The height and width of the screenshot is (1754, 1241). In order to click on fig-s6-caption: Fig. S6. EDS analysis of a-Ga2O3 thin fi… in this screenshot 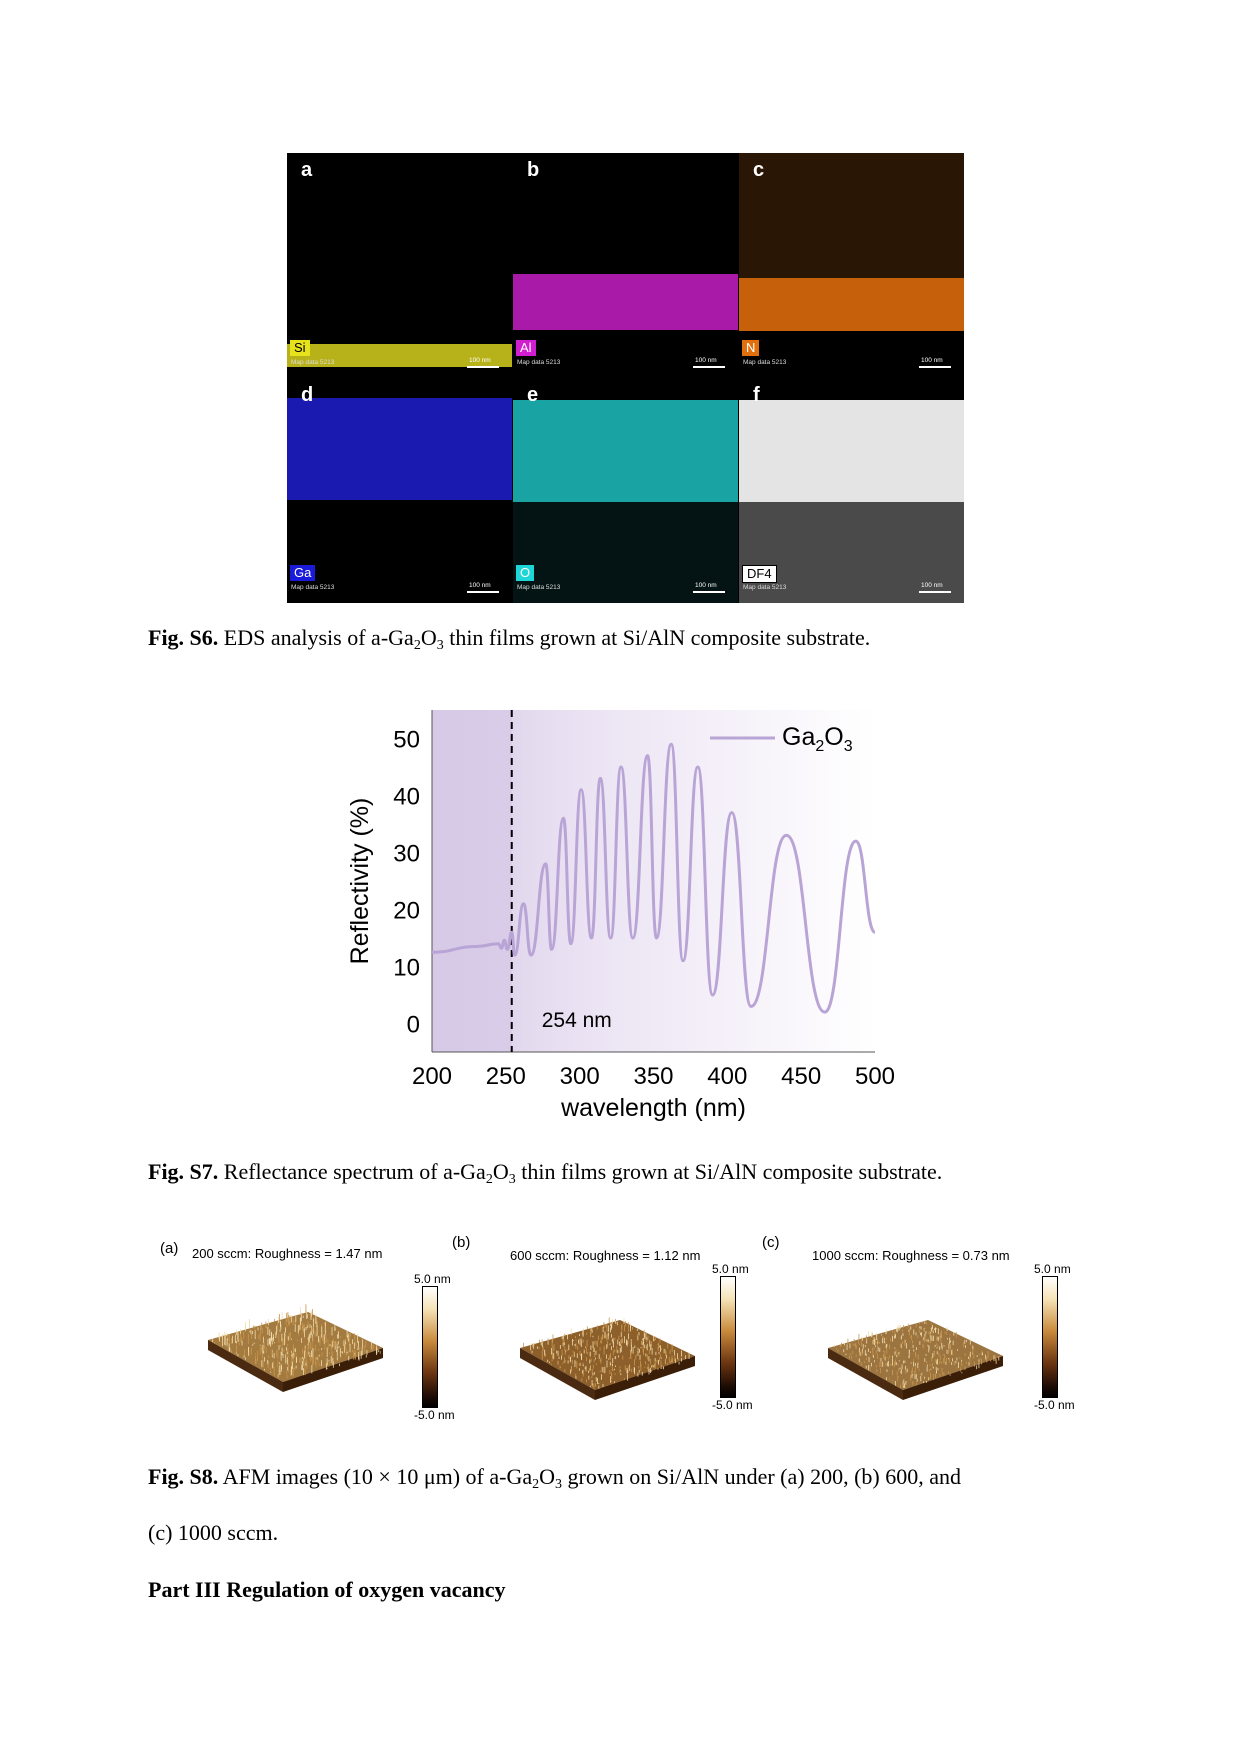, I will do `click(509, 639)`.